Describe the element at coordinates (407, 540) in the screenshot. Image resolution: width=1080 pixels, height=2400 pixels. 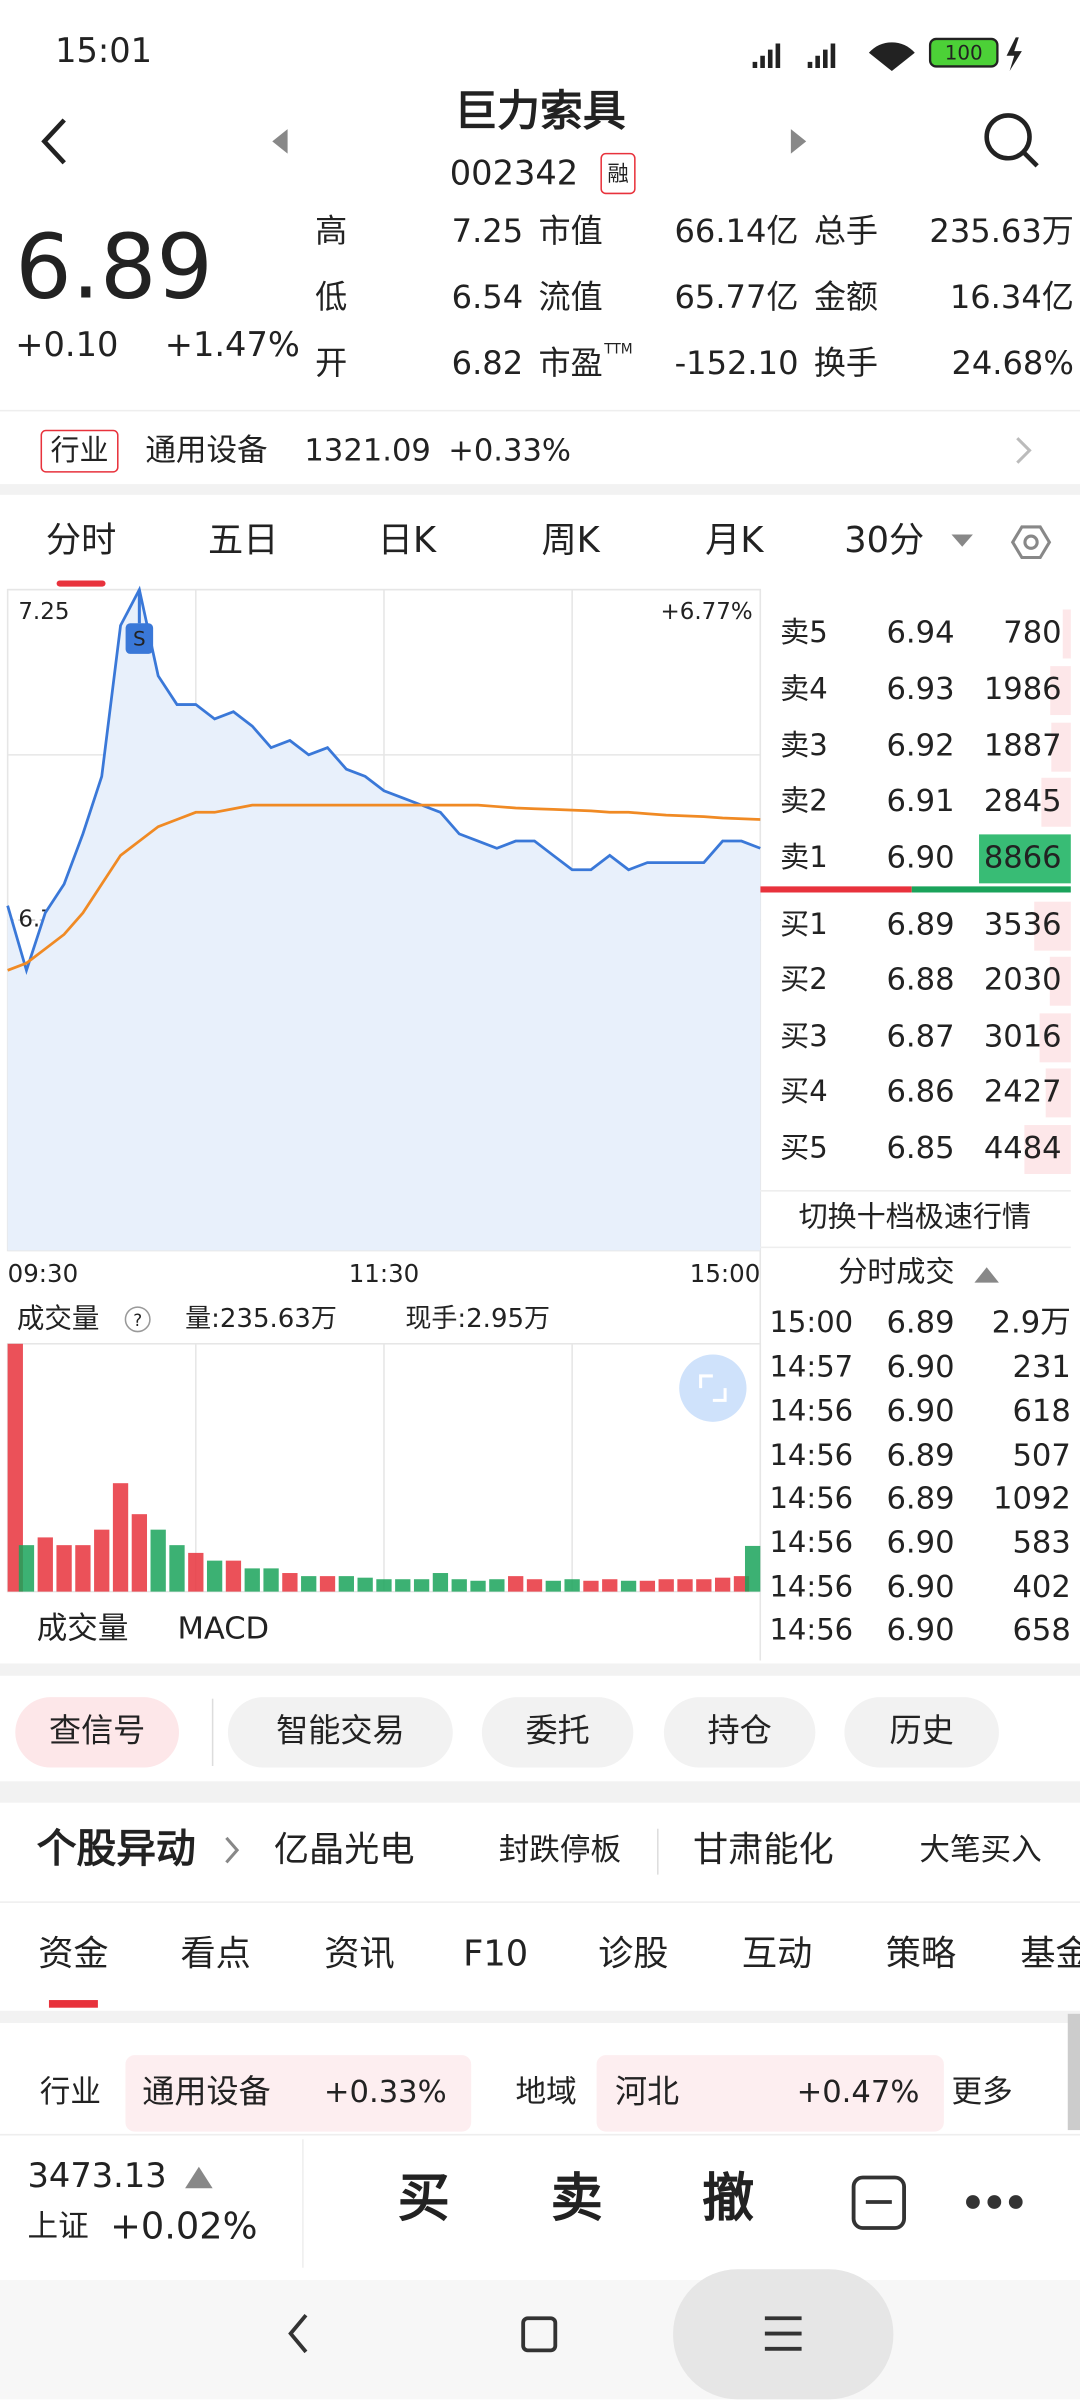
I see `chart-tab: 日K` at that location.